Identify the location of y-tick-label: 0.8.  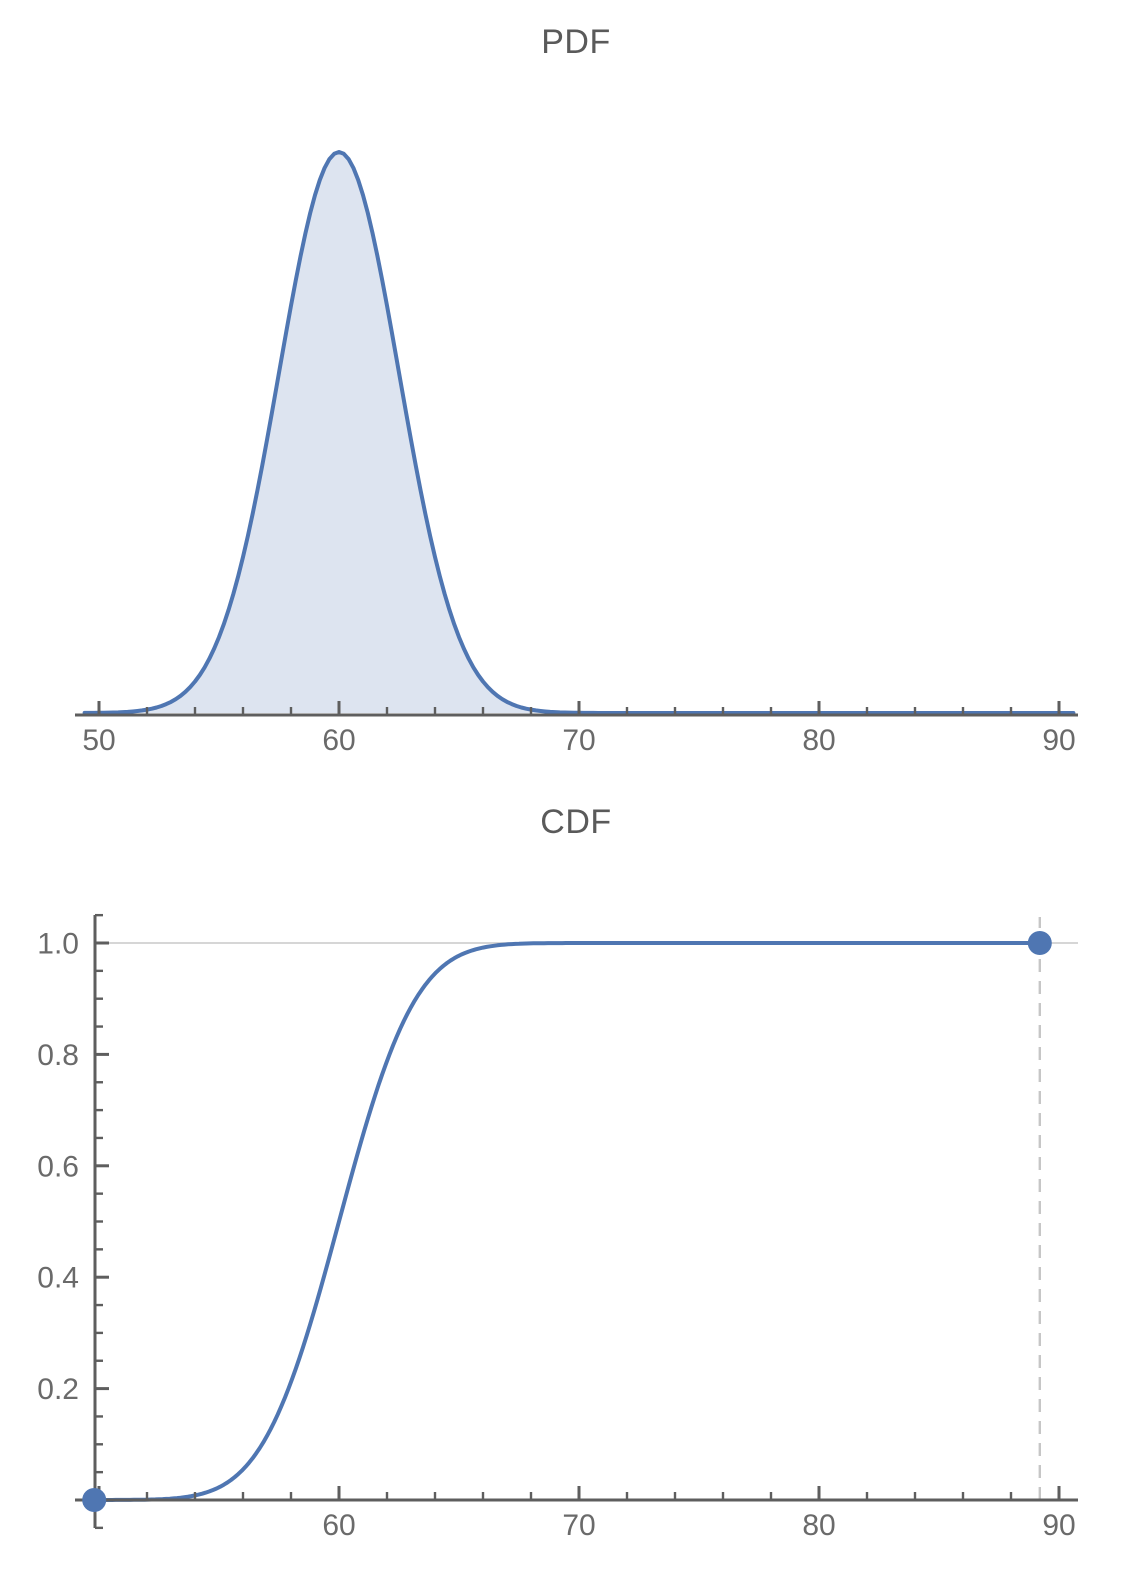
(58, 1055).